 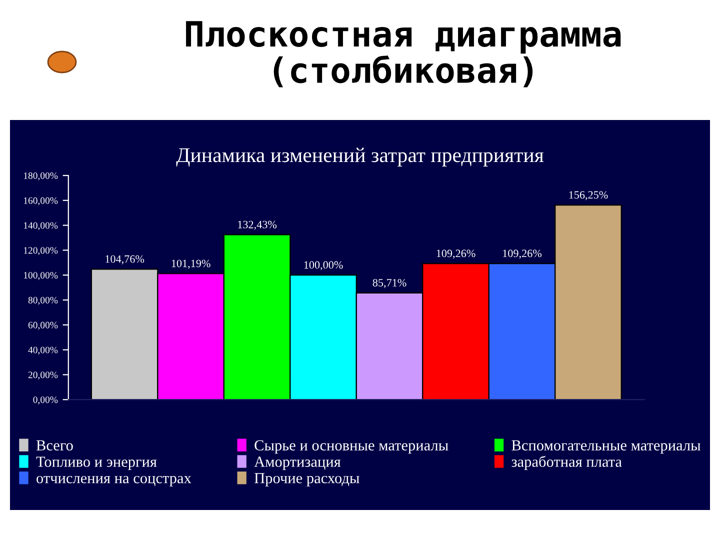 What do you see at coordinates (41, 226) in the screenshot?
I see `y-tick-label: 140,00%` at bounding box center [41, 226].